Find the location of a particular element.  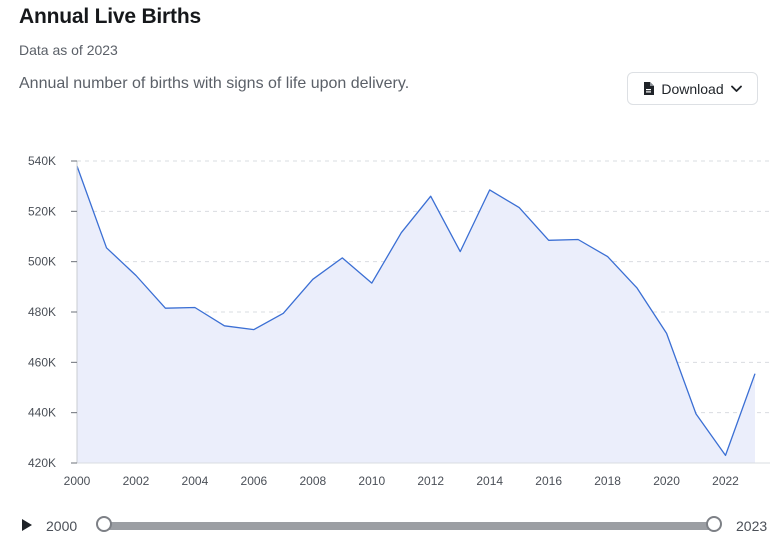

x-tick-label: 2018 is located at coordinates (607, 481).